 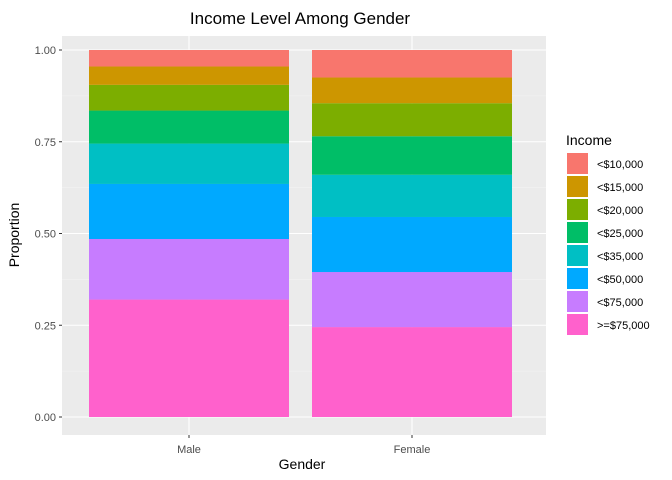 I want to click on y-tick-label: 0.00, so click(x=45, y=418).